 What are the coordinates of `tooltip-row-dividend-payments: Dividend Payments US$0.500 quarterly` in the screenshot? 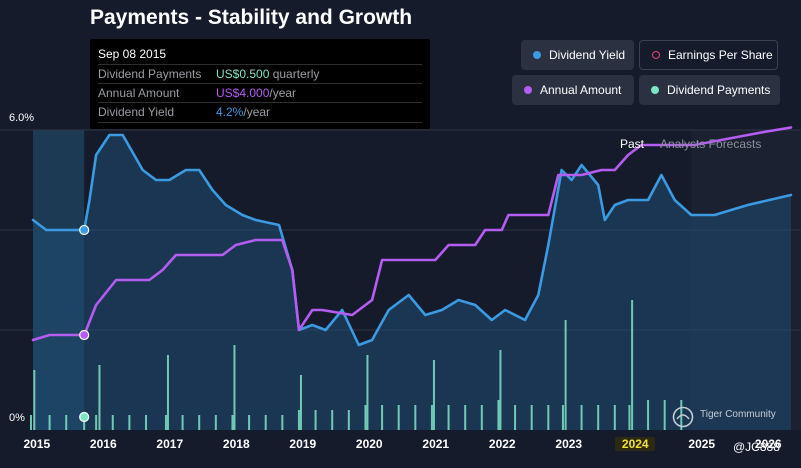 It's located at (260, 74).